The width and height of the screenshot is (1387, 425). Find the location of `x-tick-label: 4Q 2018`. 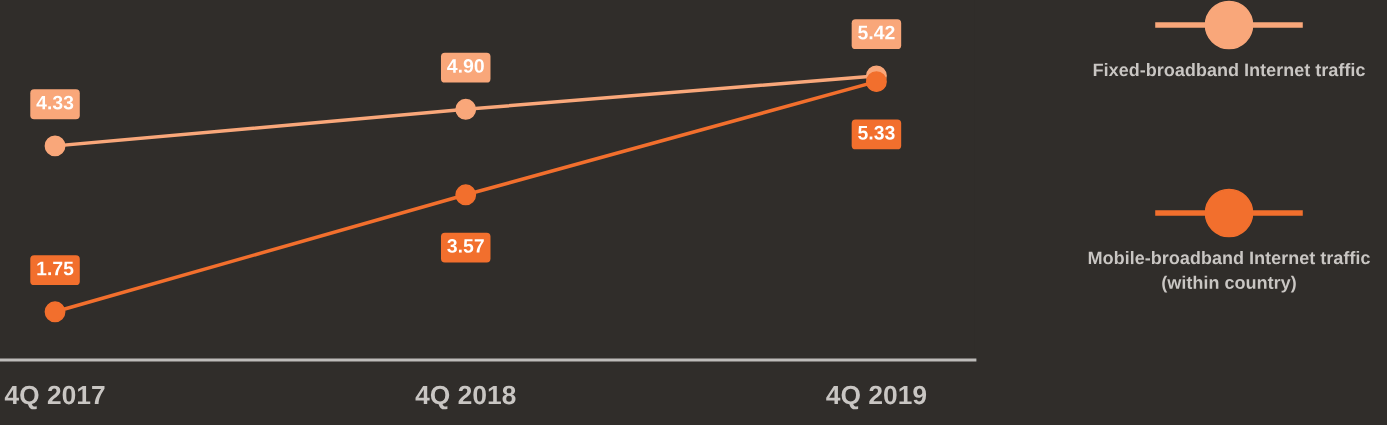

x-tick-label: 4Q 2018 is located at coordinates (465, 397).